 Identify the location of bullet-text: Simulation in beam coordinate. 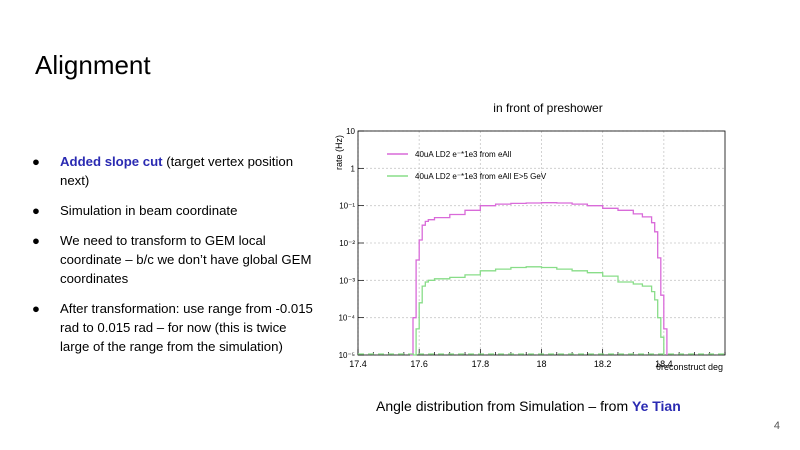
(149, 210).